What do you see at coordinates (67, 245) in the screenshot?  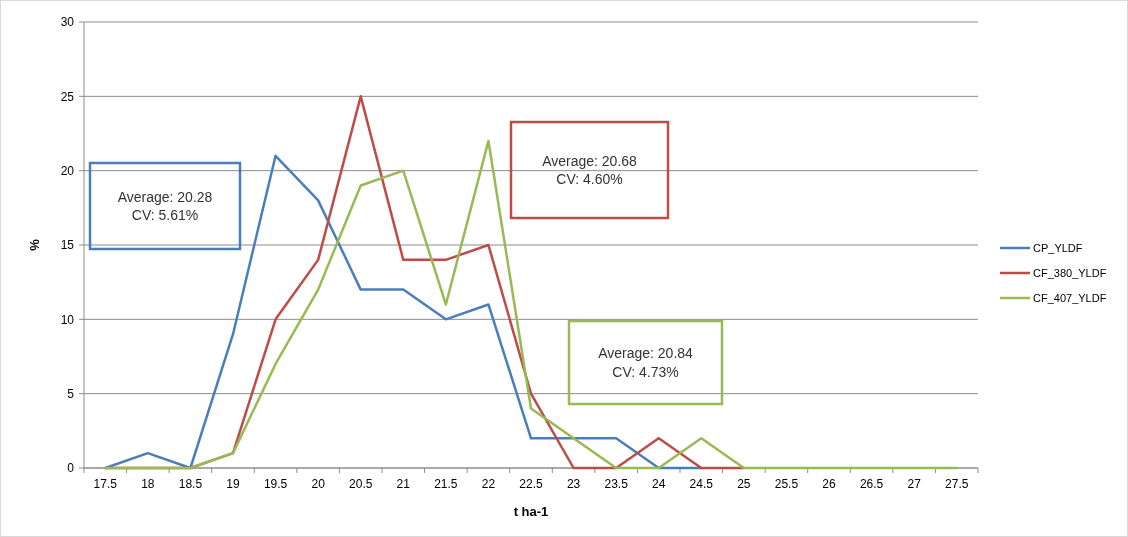 I see `y-tick-label: 15` at bounding box center [67, 245].